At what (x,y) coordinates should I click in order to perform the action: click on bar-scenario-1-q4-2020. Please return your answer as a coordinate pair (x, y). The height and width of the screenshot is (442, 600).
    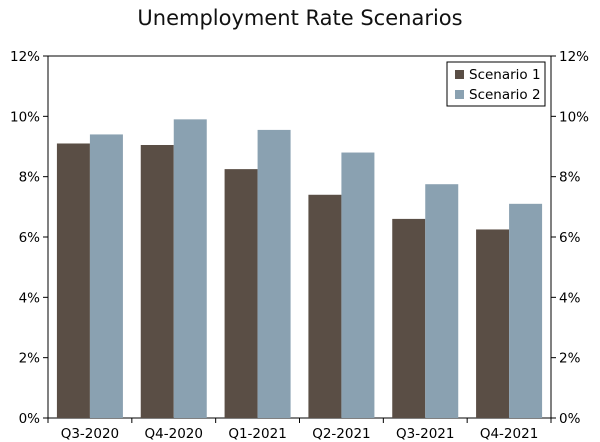
    Looking at the image, I should click on (157, 281).